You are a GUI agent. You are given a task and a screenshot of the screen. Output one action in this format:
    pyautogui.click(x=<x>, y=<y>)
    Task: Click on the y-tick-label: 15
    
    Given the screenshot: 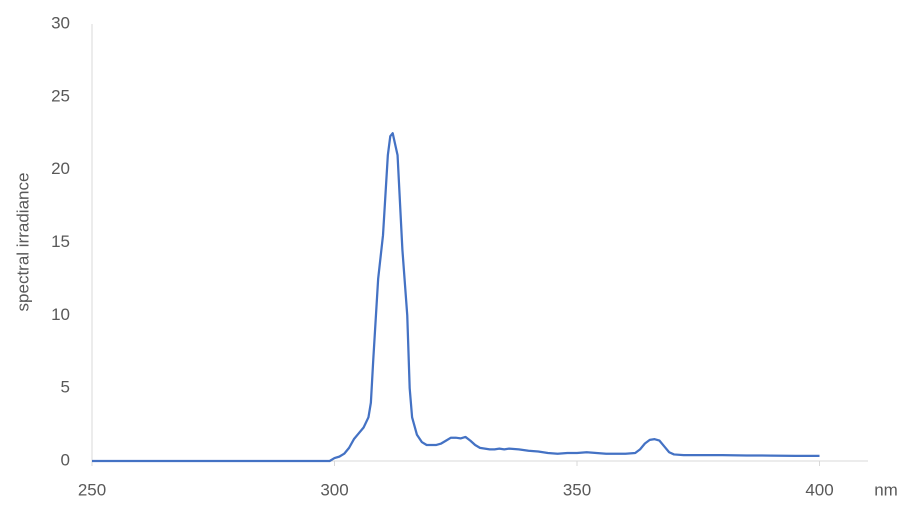 What is the action you would take?
    pyautogui.click(x=60, y=241)
    